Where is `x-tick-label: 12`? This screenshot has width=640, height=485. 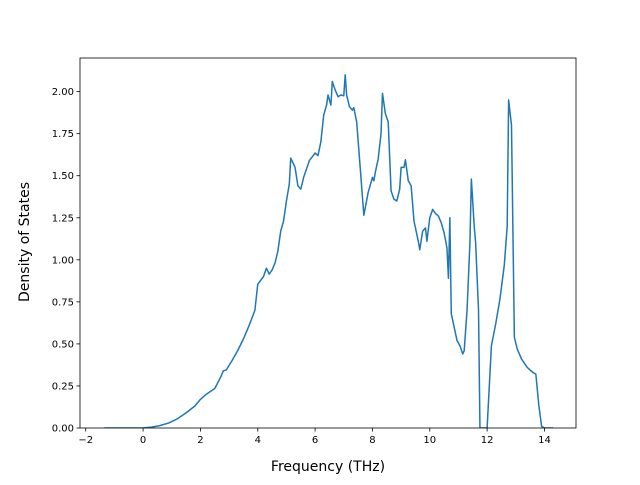
x-tick-label: 12 is located at coordinates (487, 440).